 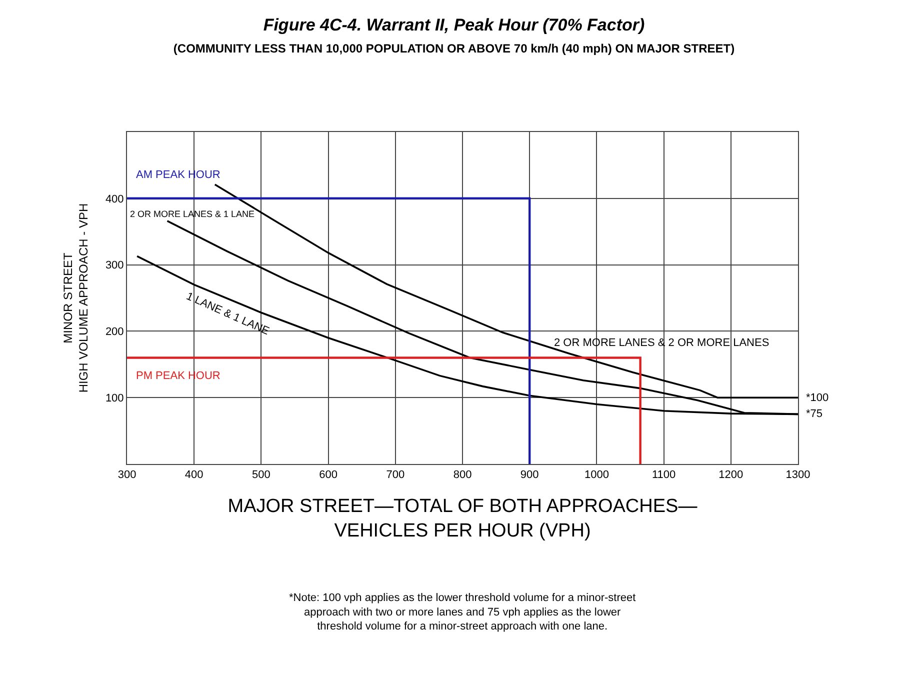 I want to click on x-tick-label: 1300, so click(x=798, y=475).